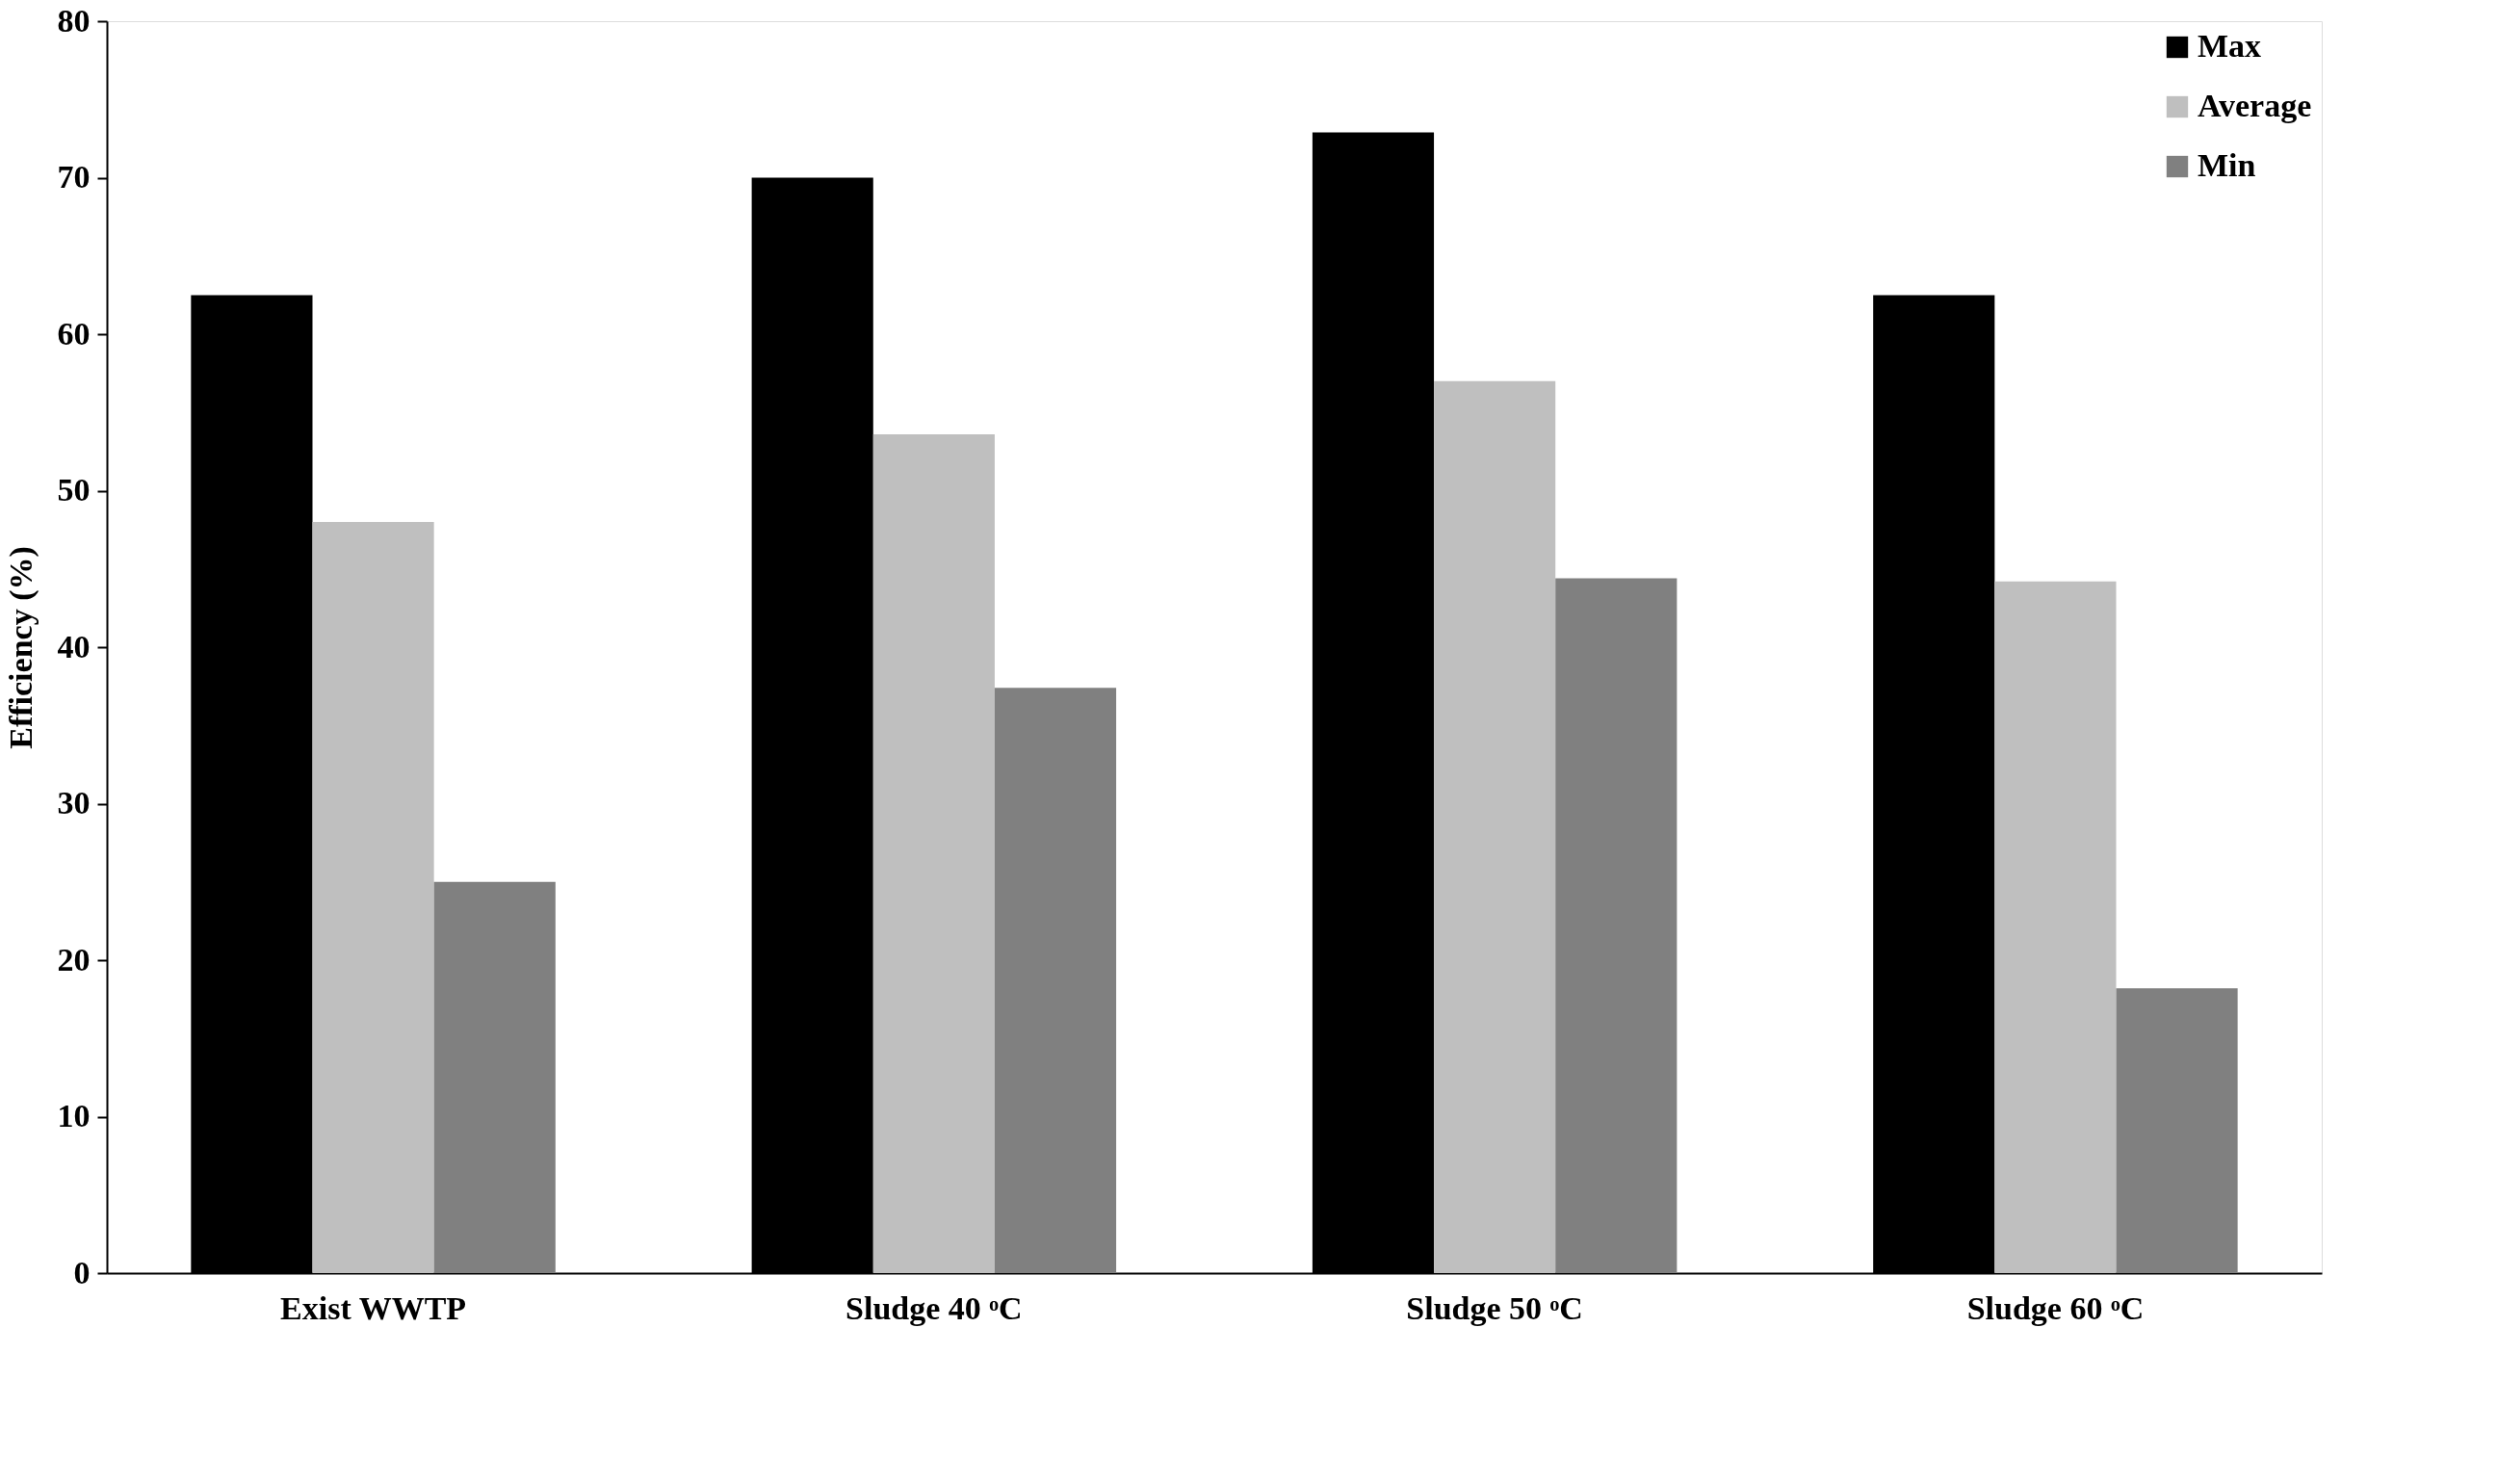 Image resolution: width=2497 pixels, height=1484 pixels. Describe the element at coordinates (74, 959) in the screenshot. I see `y-tick-label: 20` at that location.